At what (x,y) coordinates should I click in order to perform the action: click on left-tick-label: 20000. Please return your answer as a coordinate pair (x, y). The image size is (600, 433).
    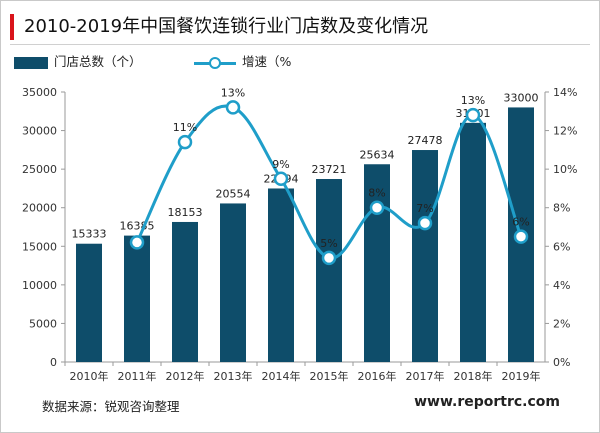
    Looking at the image, I should click on (39, 208).